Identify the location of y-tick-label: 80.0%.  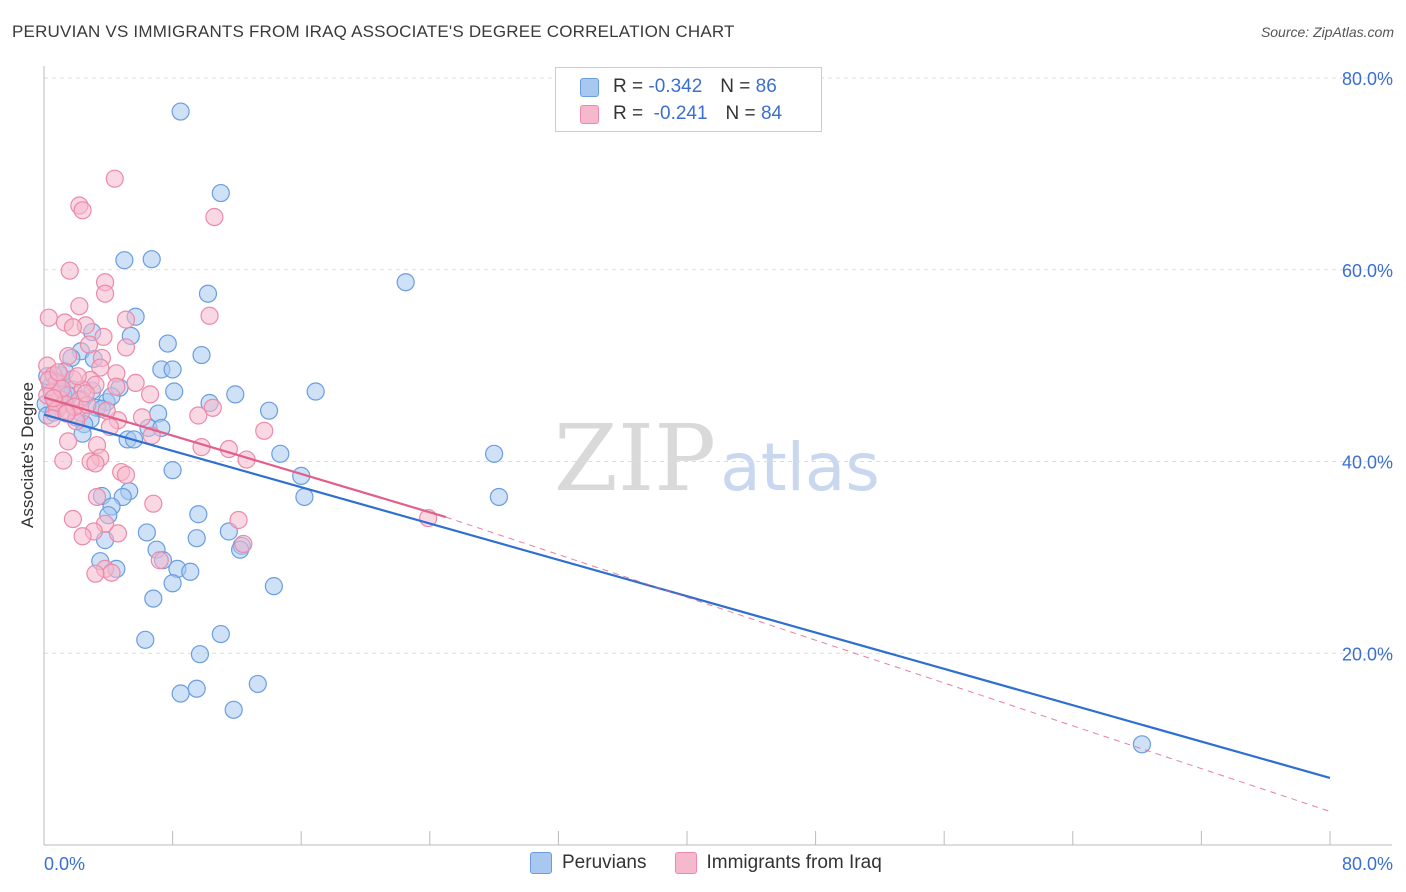
(1367, 79).